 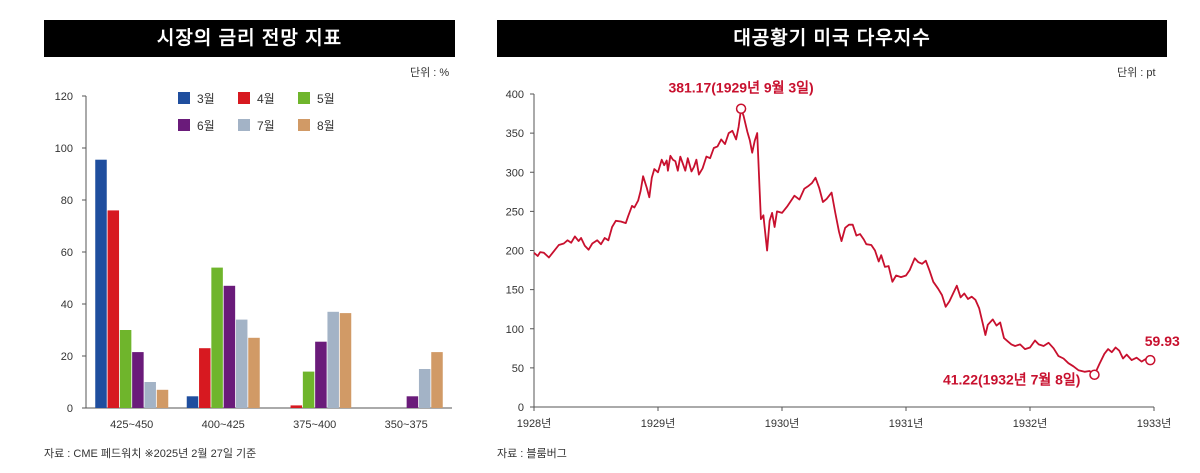 What do you see at coordinates (1030, 423) in the screenshot?
I see `x-tick-label: 1932년` at bounding box center [1030, 423].